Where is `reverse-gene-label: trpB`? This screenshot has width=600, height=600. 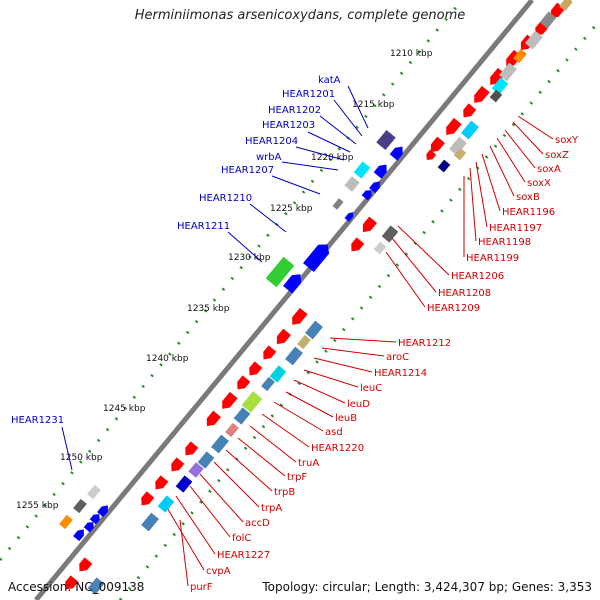 reverse-gene-label: trpB is located at coordinates (284, 492).